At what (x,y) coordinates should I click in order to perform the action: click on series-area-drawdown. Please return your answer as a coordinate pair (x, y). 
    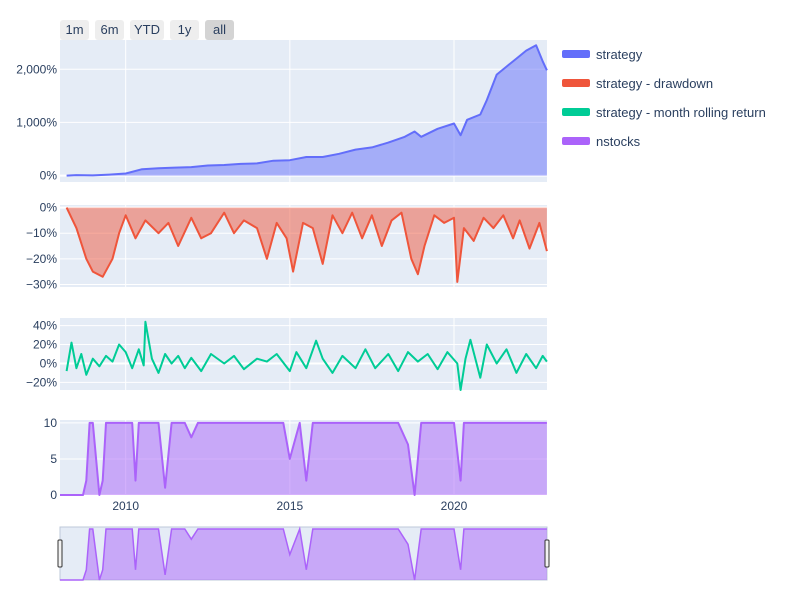
    Looking at the image, I should click on (306, 244).